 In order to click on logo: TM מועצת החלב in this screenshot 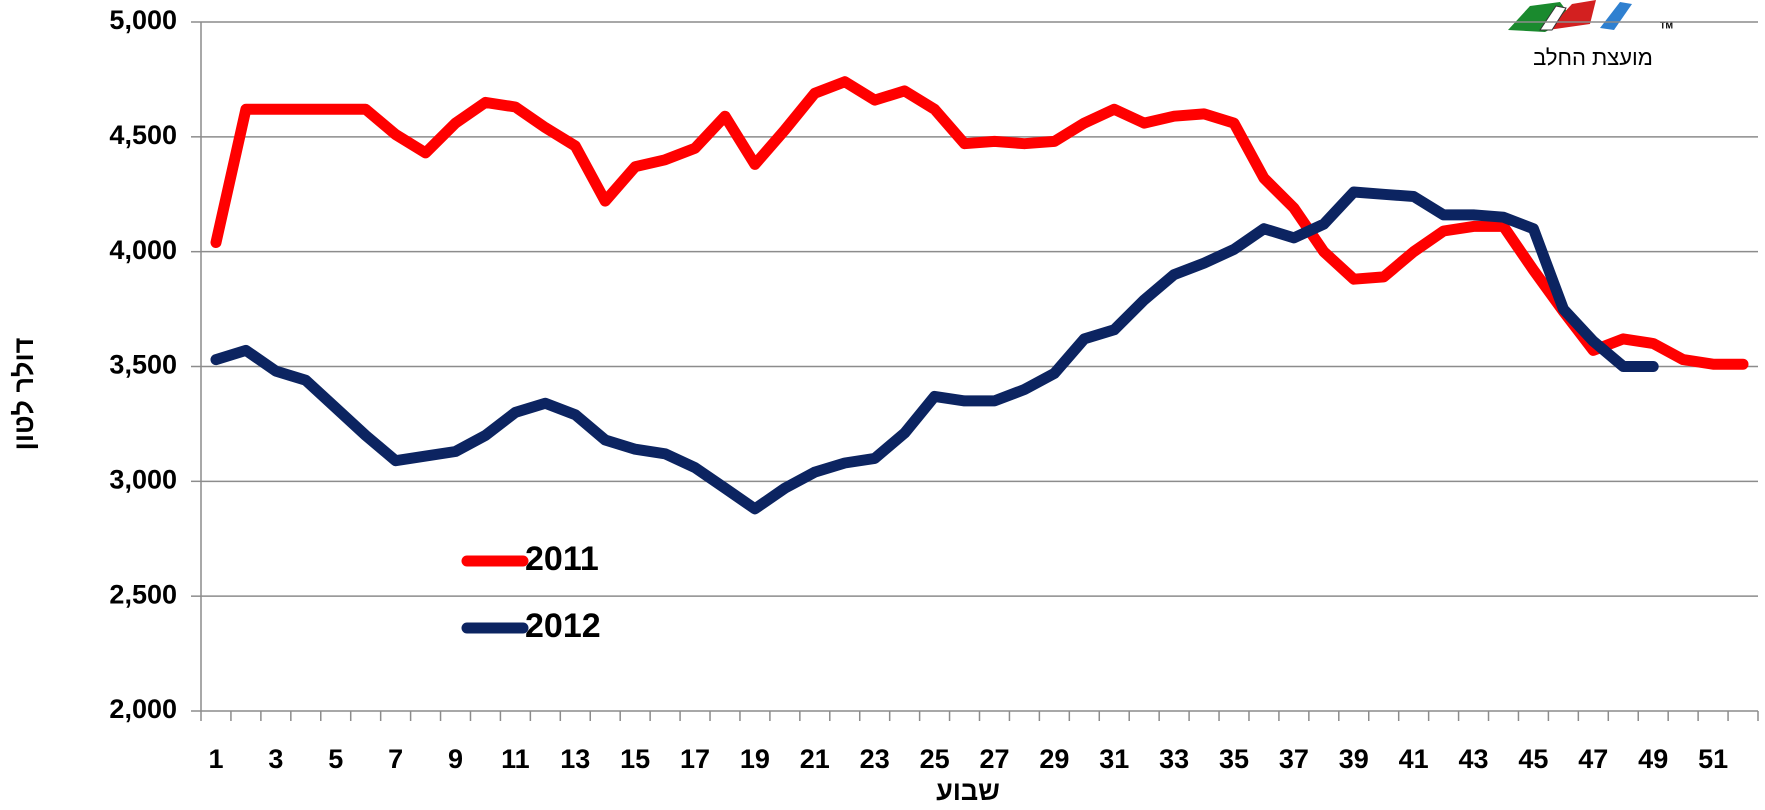, I will do `click(1590, 35)`.